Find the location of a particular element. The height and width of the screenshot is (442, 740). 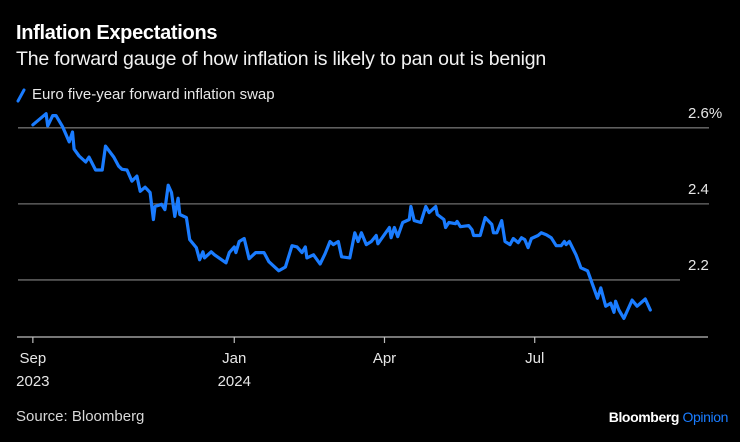

source-note: Source: Bloomberg is located at coordinates (80, 416).